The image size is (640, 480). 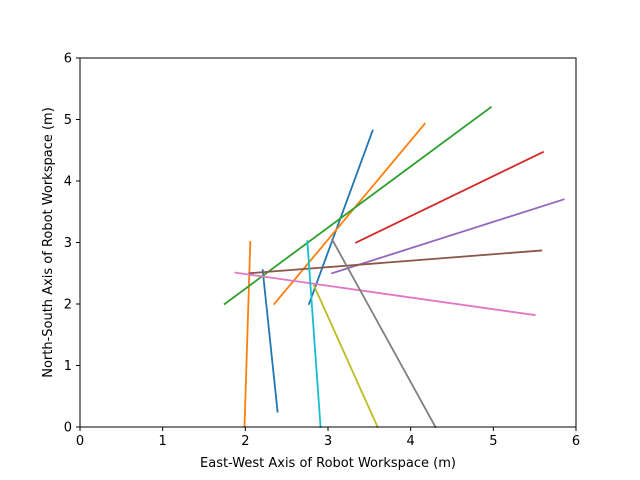 What do you see at coordinates (328, 463) in the screenshot?
I see `x-axis-label: East-West Axis of Robot Workspace (m)` at bounding box center [328, 463].